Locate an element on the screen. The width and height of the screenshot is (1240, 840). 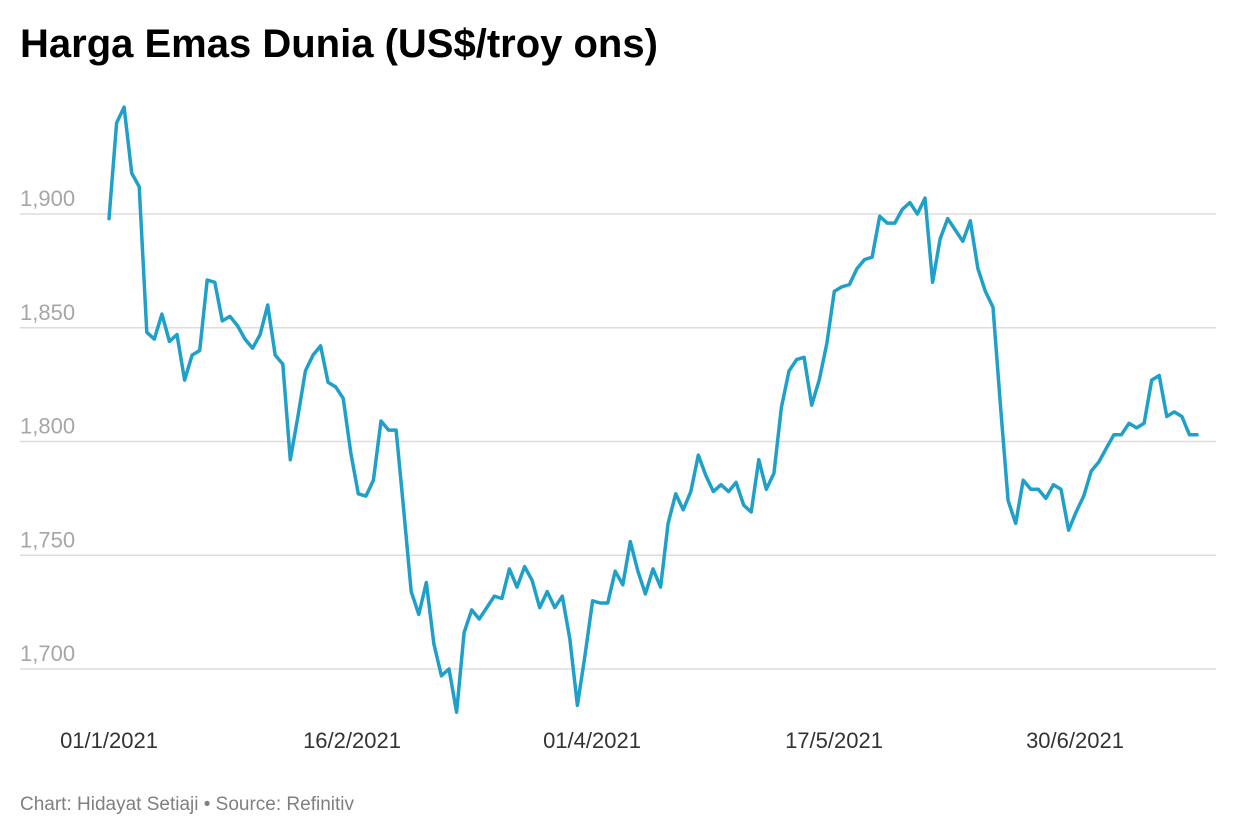
chart-title: Harga Emas Dunia (US$/troy ons) is located at coordinates (339, 44).